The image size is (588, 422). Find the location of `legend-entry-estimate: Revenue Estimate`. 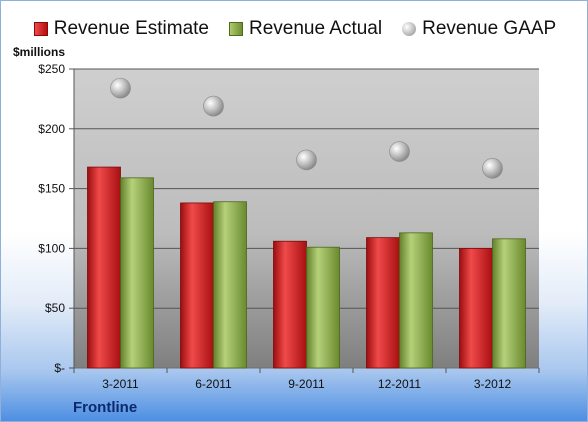

legend-entry-estimate: Revenue Estimate is located at coordinates (121, 29).